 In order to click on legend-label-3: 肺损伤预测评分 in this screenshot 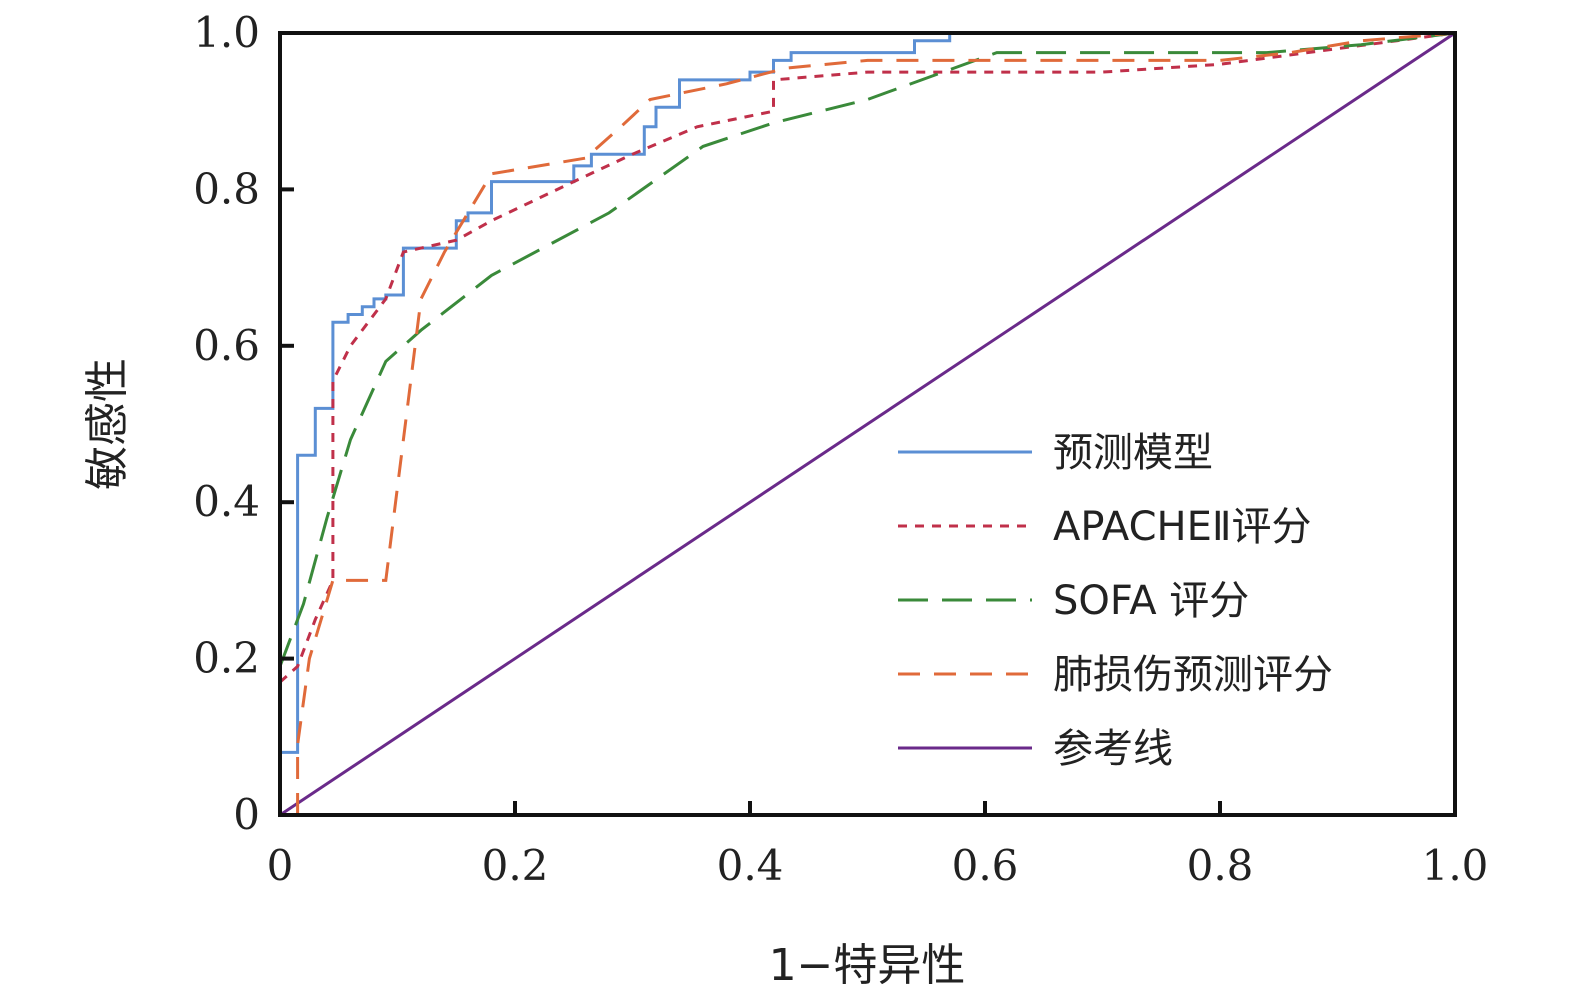, I will do `click(1193, 675)`.